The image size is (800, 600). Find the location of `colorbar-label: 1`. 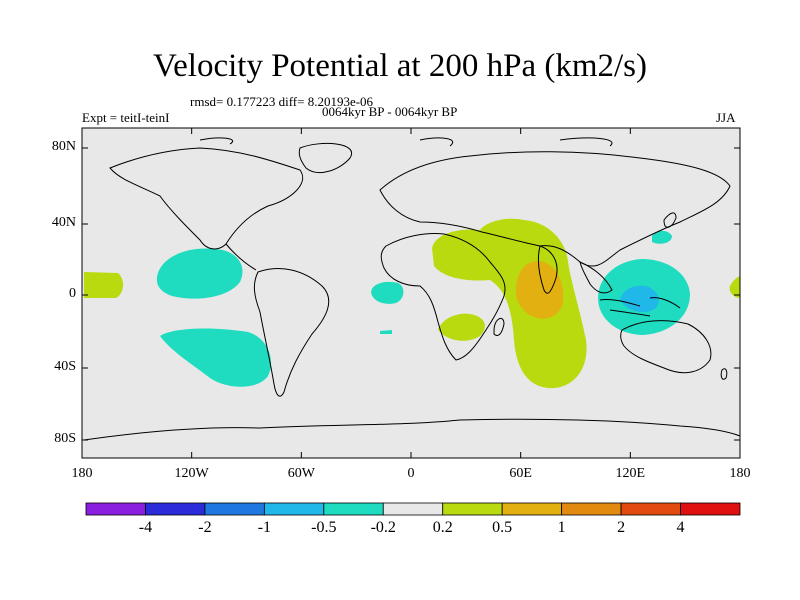

colorbar-label: 1 is located at coordinates (561, 527).